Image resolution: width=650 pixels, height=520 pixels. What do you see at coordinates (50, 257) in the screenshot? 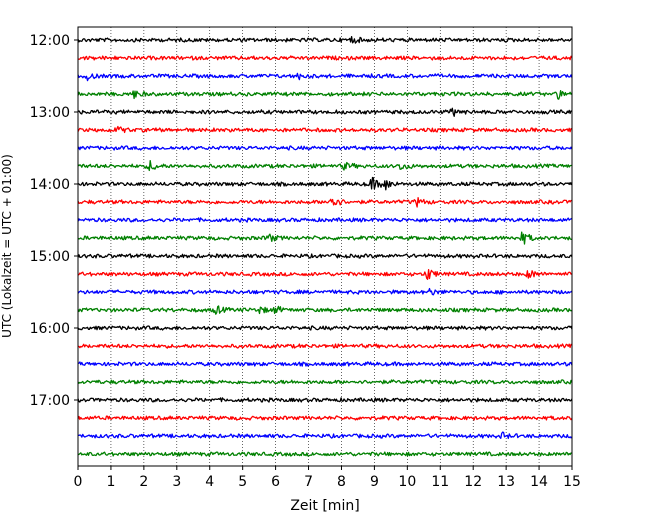
I see `y-tick-label: 15:00` at bounding box center [50, 257].